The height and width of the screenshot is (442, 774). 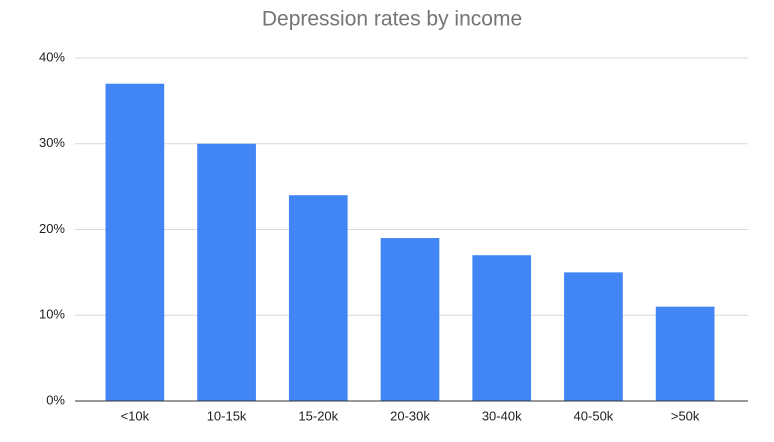 I want to click on x-tick-label: <10k, so click(x=135, y=415).